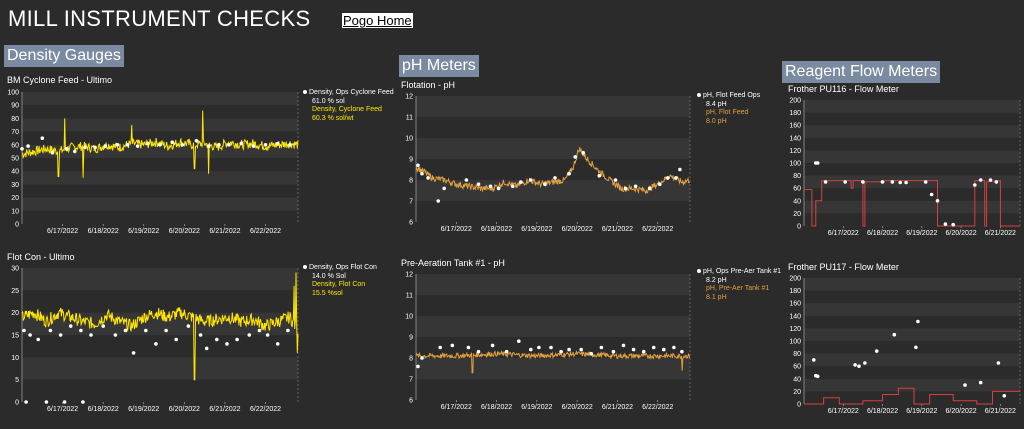 This screenshot has height=429, width=1024. What do you see at coordinates (143, 231) in the screenshot?
I see `x-tick-label: 6/19/2022` at bounding box center [143, 231].